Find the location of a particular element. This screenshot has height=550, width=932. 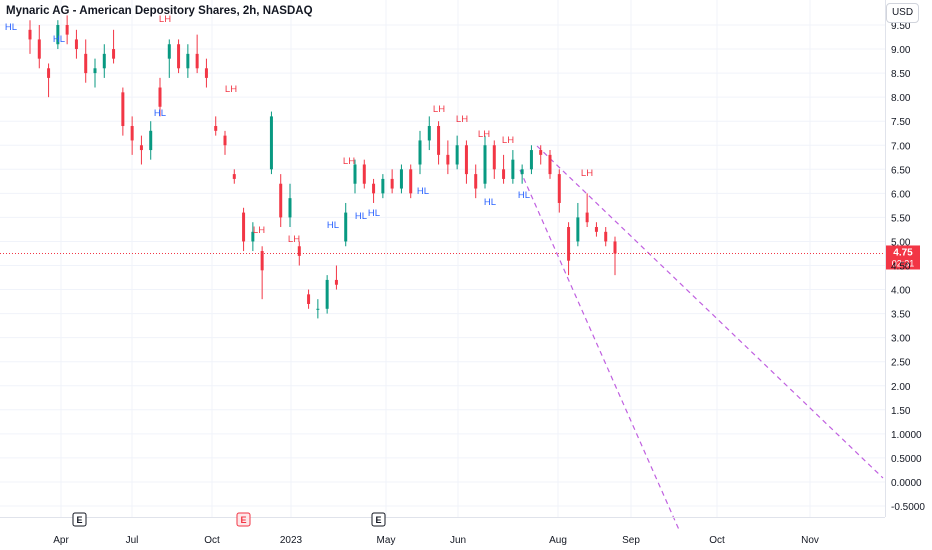

price-tick-label: 4.50 is located at coordinates (901, 267).